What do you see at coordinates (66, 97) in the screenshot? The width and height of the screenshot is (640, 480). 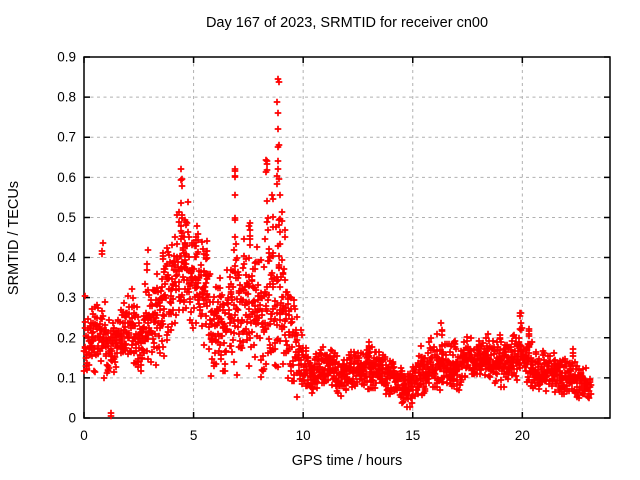 I see `y-tick-label: 0.8` at bounding box center [66, 97].